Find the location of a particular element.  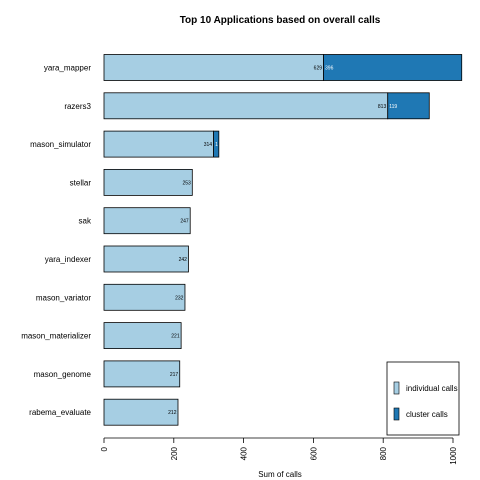

category-label-mason-variator: mason_variator is located at coordinates (63, 297).